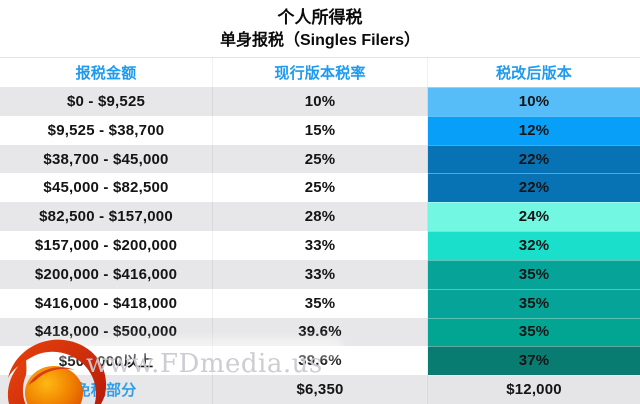 The image size is (640, 404). I want to click on table-header-row: 报税金额 现行版本税率 税改后版本, so click(320, 72).